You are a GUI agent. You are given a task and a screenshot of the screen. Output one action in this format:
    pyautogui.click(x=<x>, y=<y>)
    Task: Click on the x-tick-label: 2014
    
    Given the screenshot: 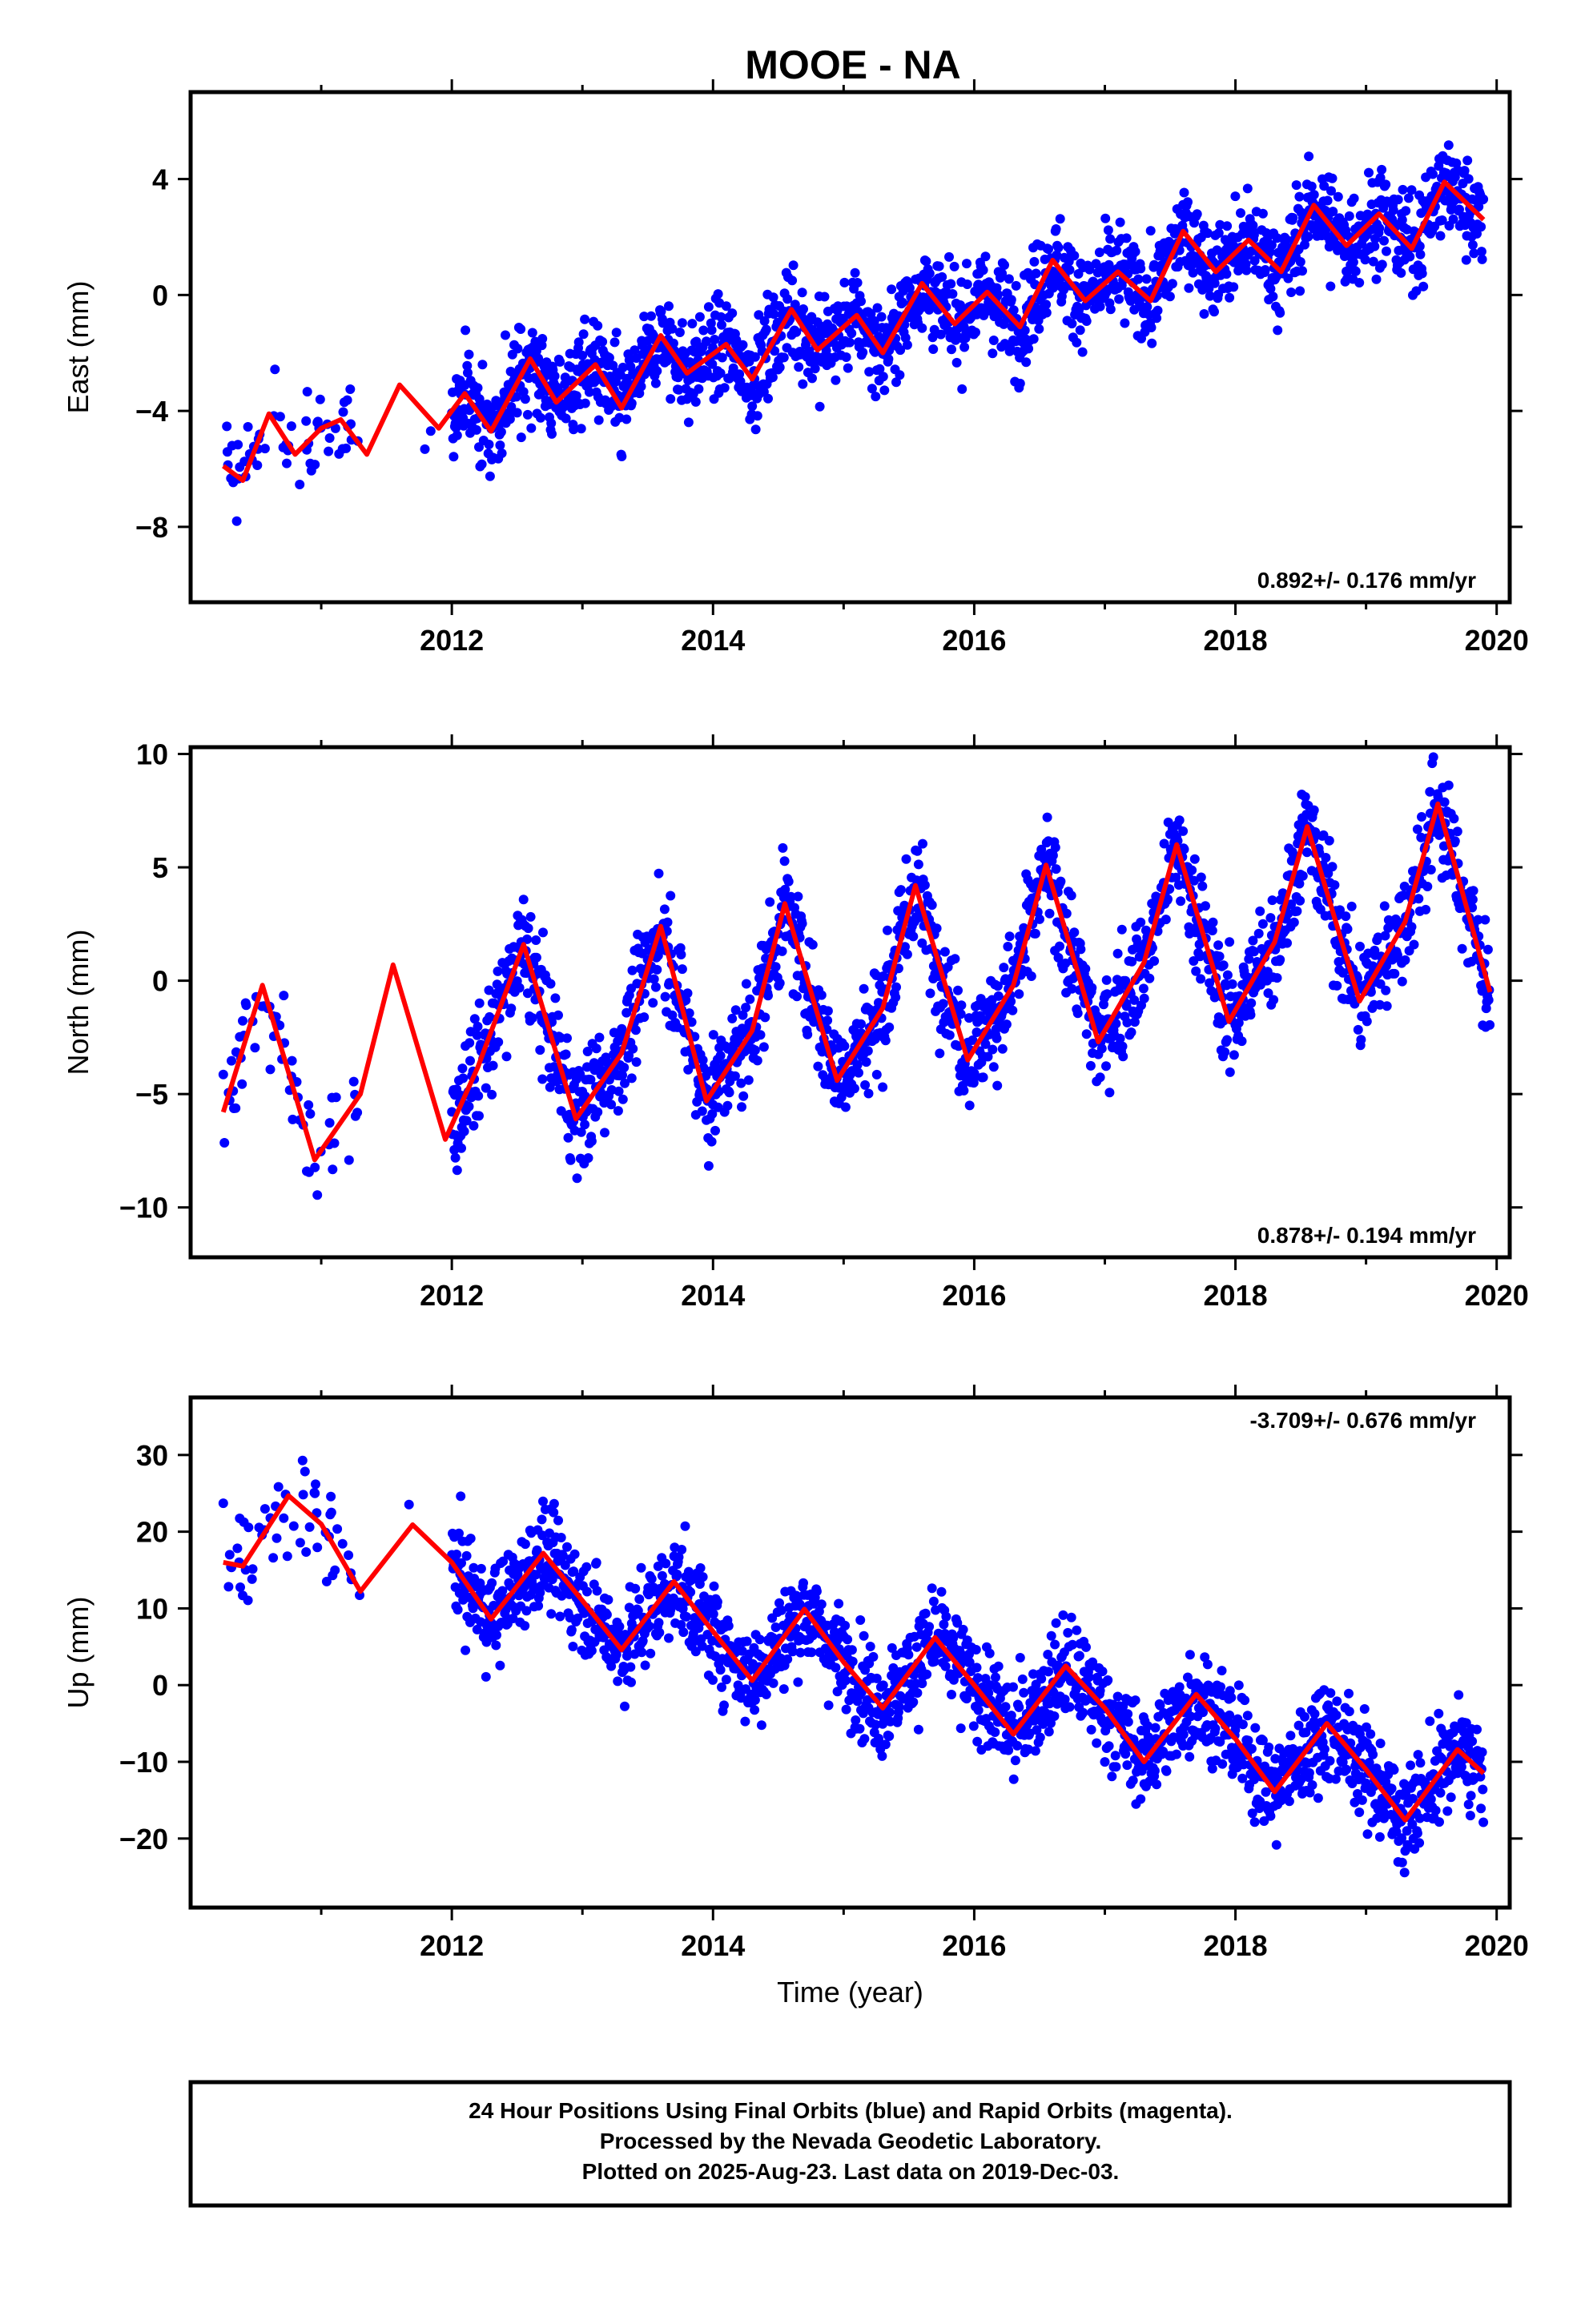 What is the action you would take?
    pyautogui.click(x=713, y=640)
    